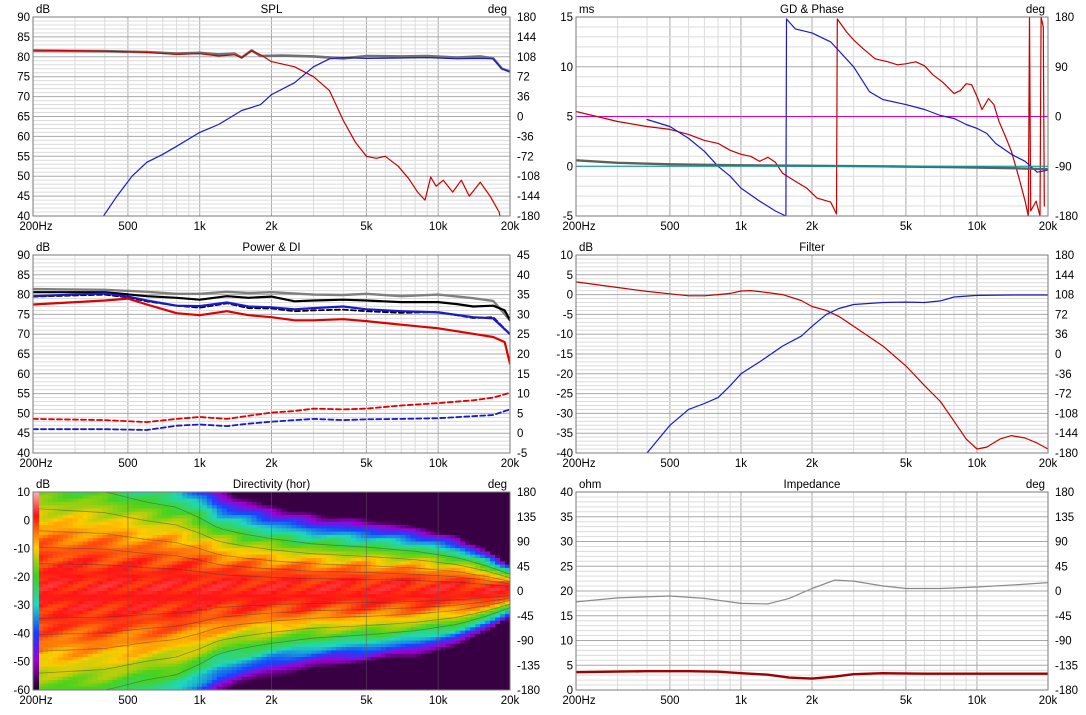 The height and width of the screenshot is (715, 1086). Describe the element at coordinates (523, 315) in the screenshot. I see `y2-tick-label: 30` at that location.